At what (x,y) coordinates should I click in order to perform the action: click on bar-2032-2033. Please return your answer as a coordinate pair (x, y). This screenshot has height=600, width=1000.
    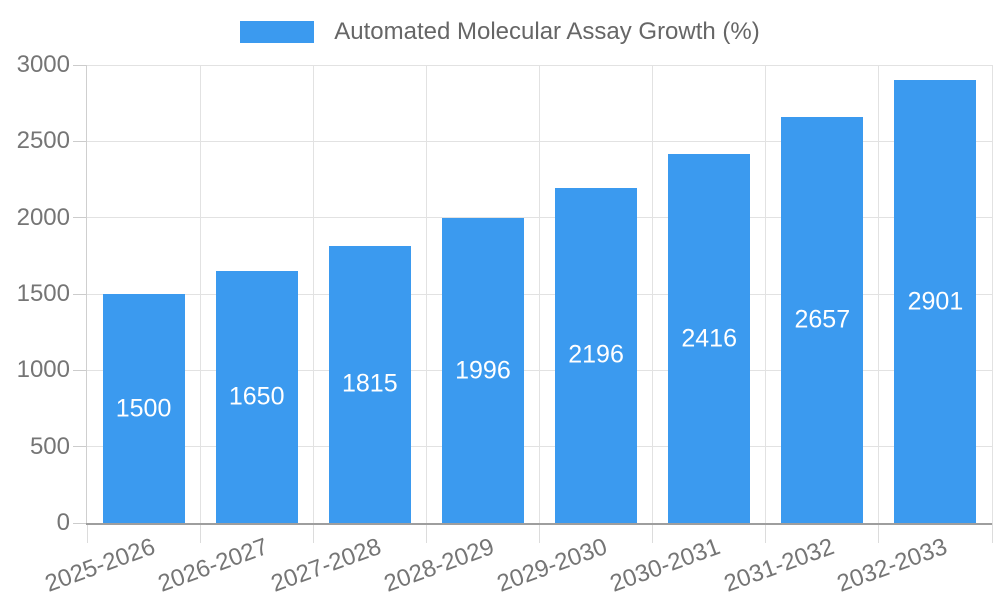
    Looking at the image, I should click on (935, 301).